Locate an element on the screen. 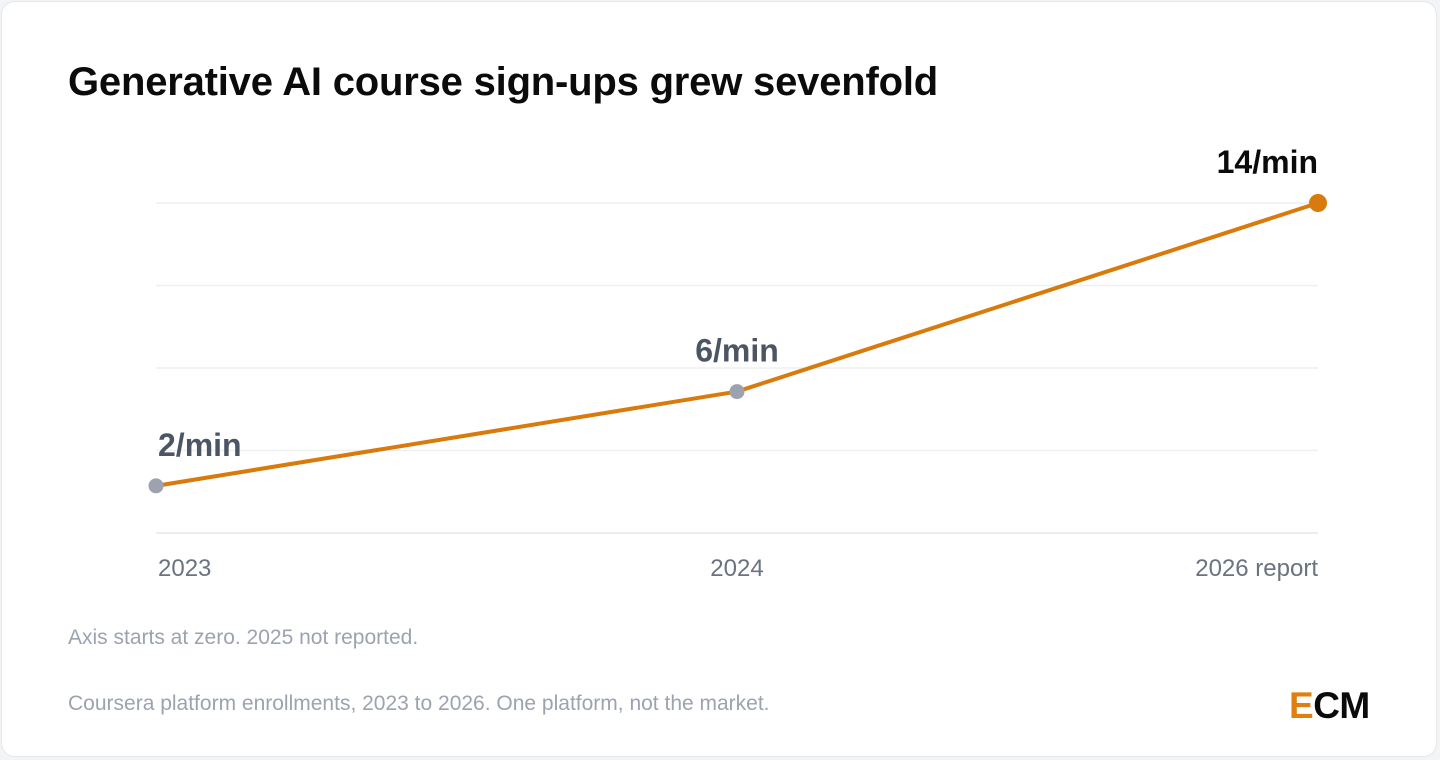 The width and height of the screenshot is (1440, 760). logo-text: CM is located at coordinates (1341, 705).